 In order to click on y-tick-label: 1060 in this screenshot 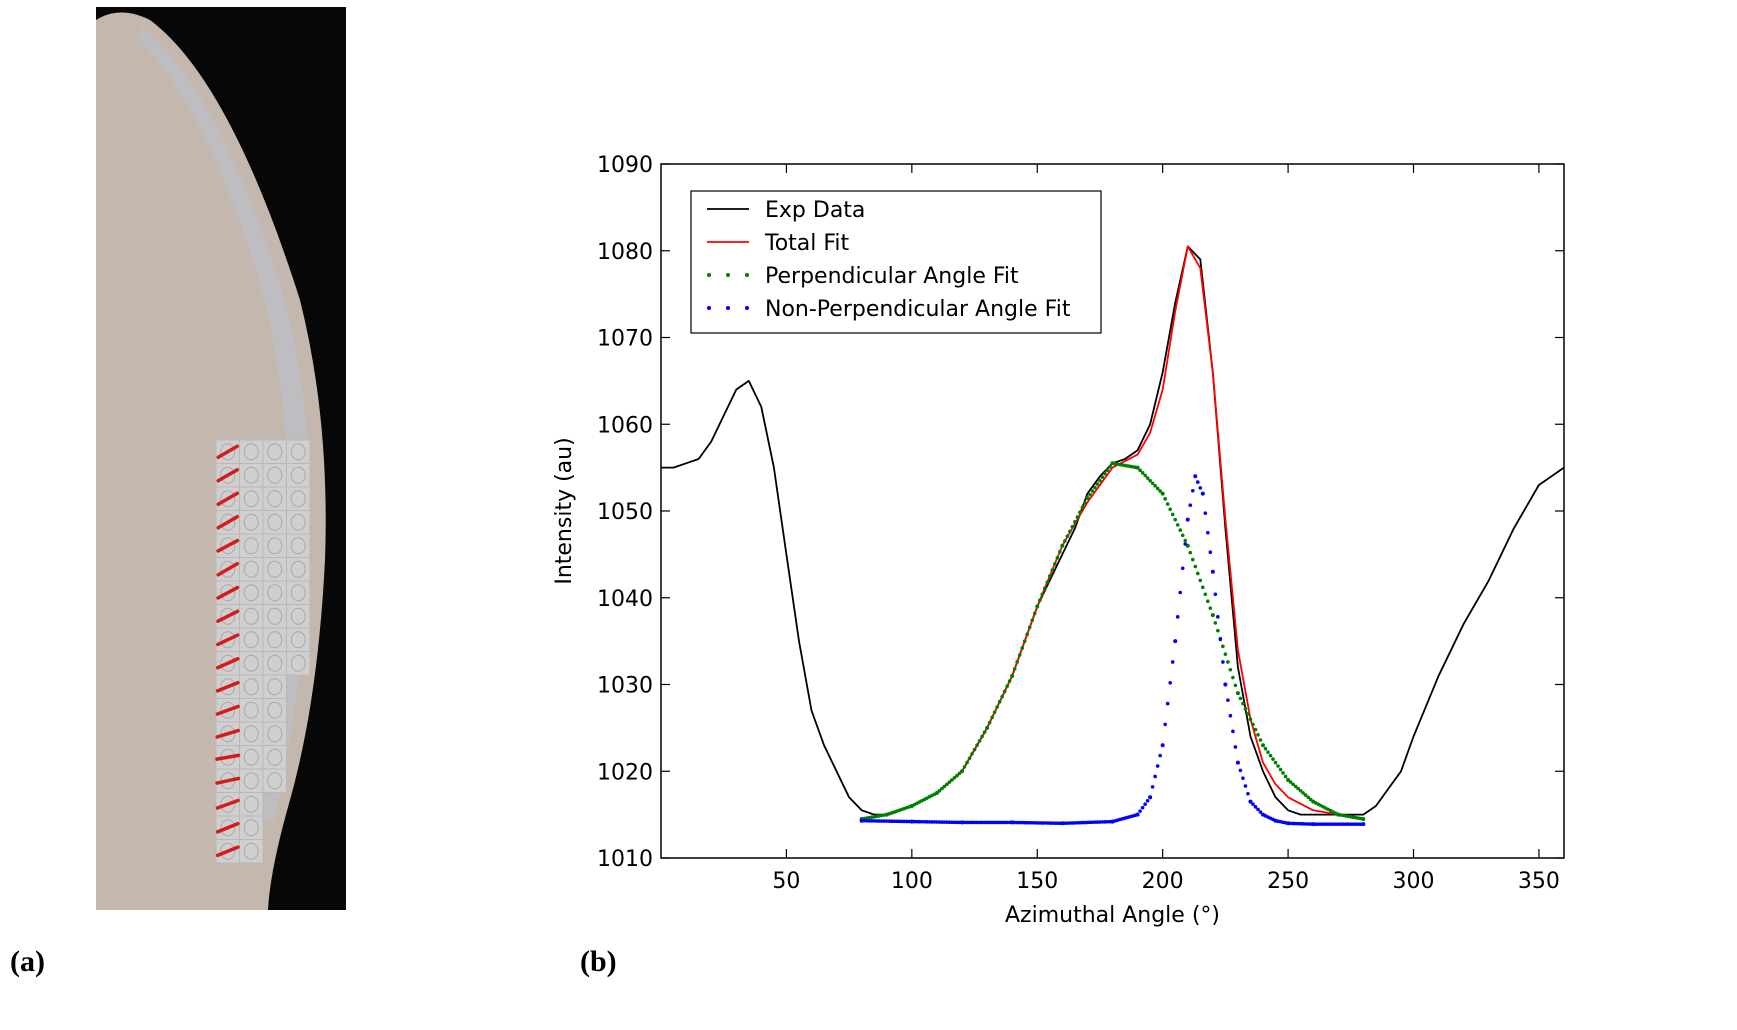, I will do `click(625, 425)`.